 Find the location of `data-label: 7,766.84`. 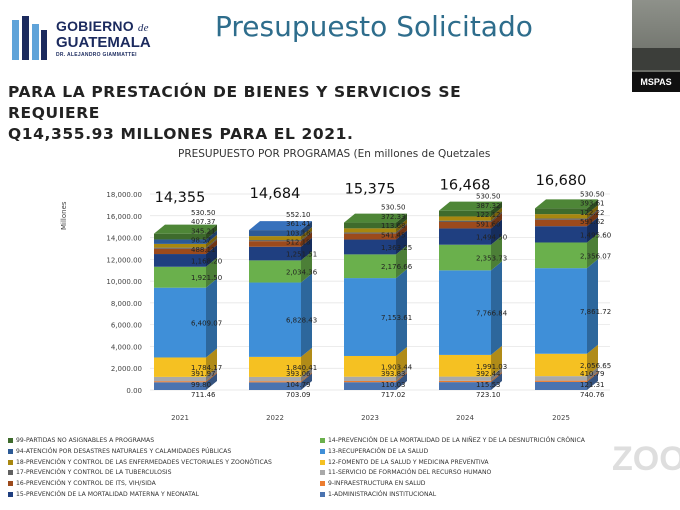

data-label: 7,766.84 is located at coordinates (492, 314).